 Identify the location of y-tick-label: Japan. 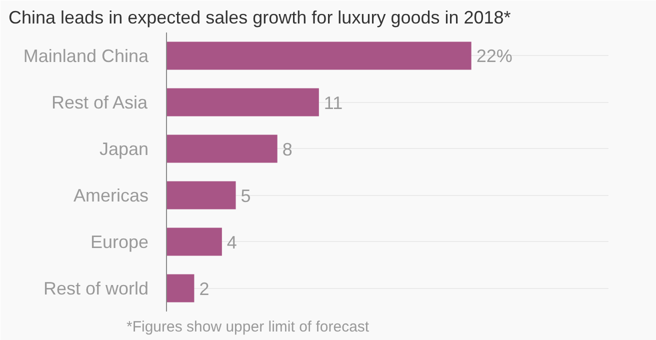
(124, 148).